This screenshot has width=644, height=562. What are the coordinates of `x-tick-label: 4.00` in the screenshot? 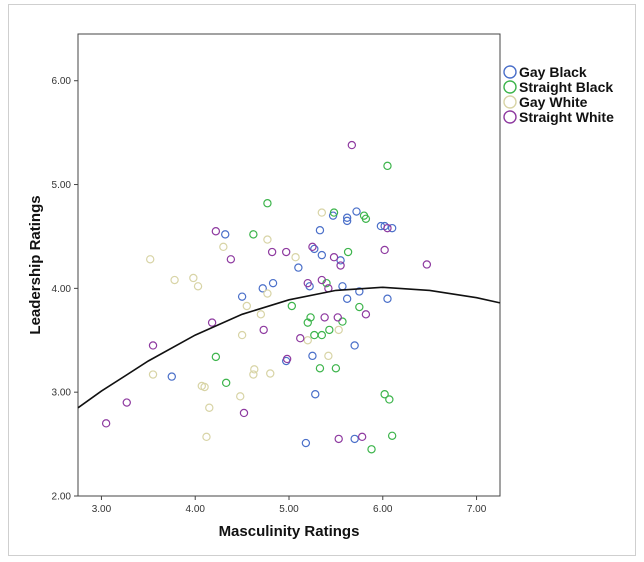 It's located at (195, 509).